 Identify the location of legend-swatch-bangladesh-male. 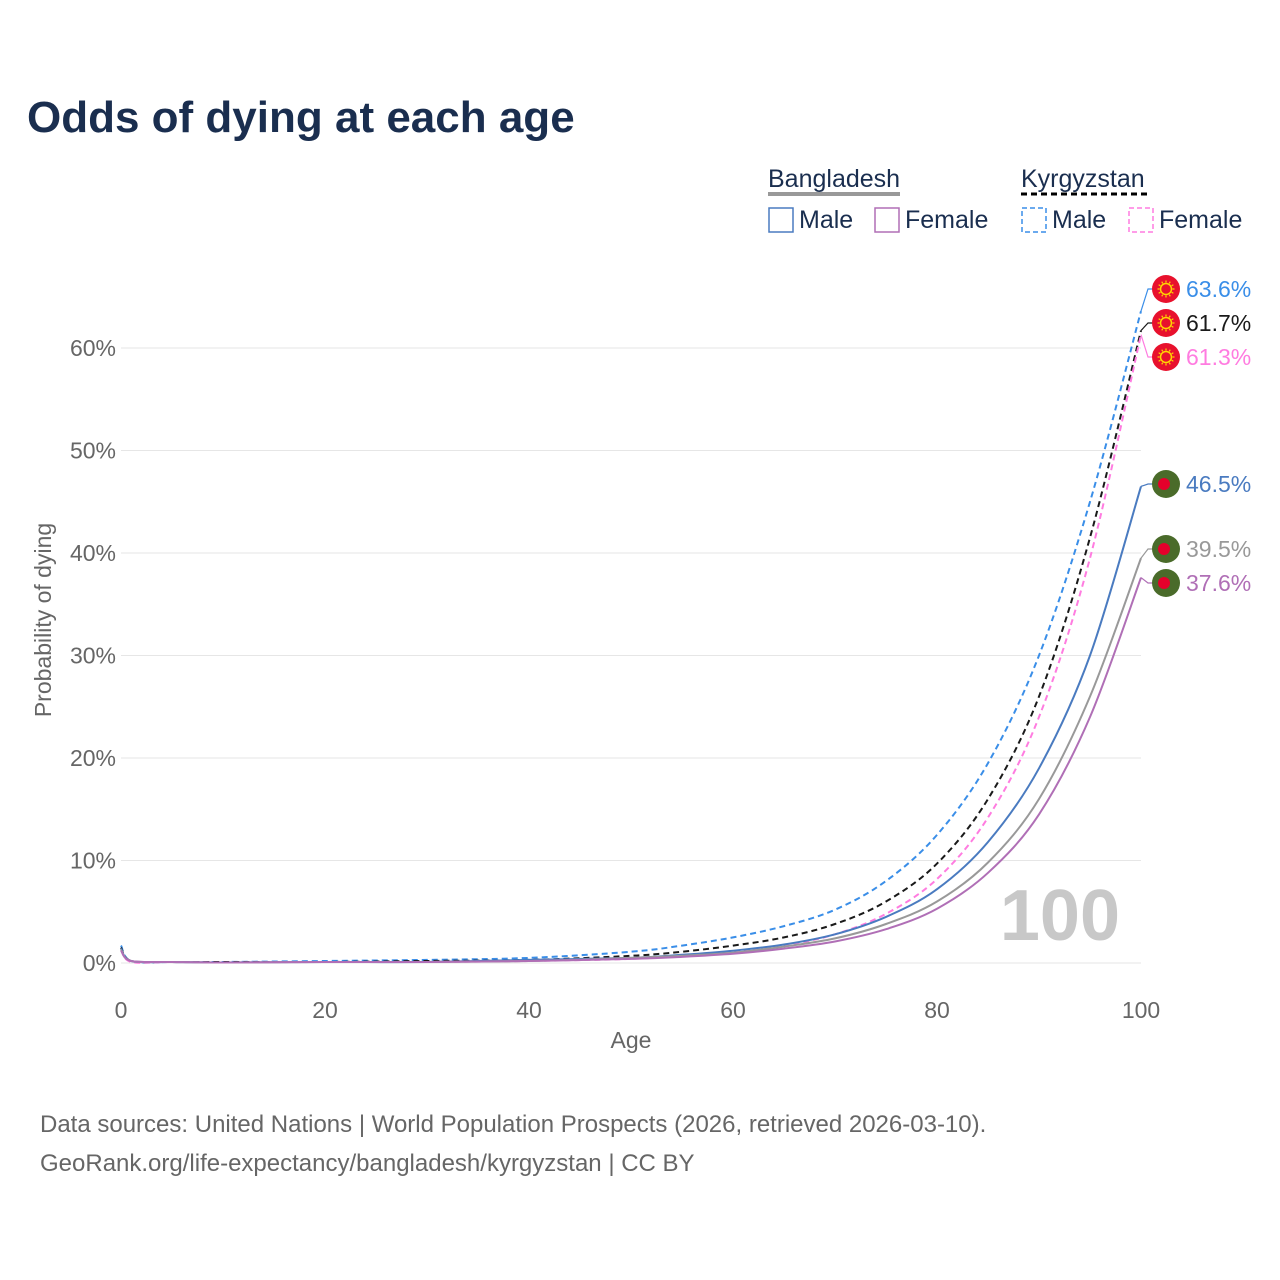
(781, 220).